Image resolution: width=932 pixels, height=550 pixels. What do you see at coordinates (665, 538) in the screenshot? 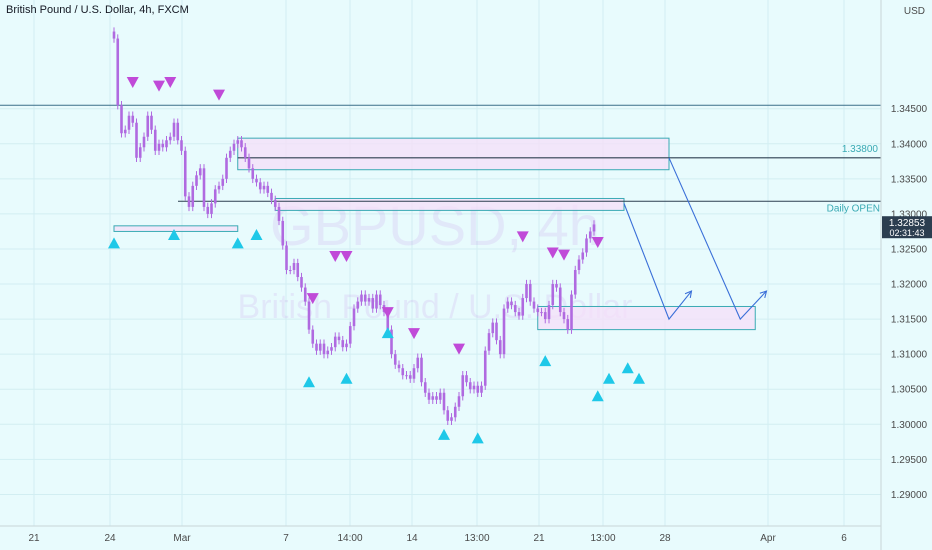
I see `x-tick-label: 28` at bounding box center [665, 538].